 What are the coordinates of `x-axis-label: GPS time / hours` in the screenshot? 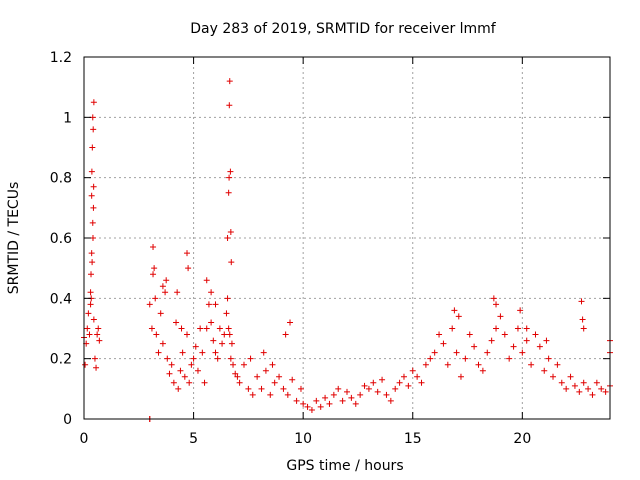 It's located at (344, 466).